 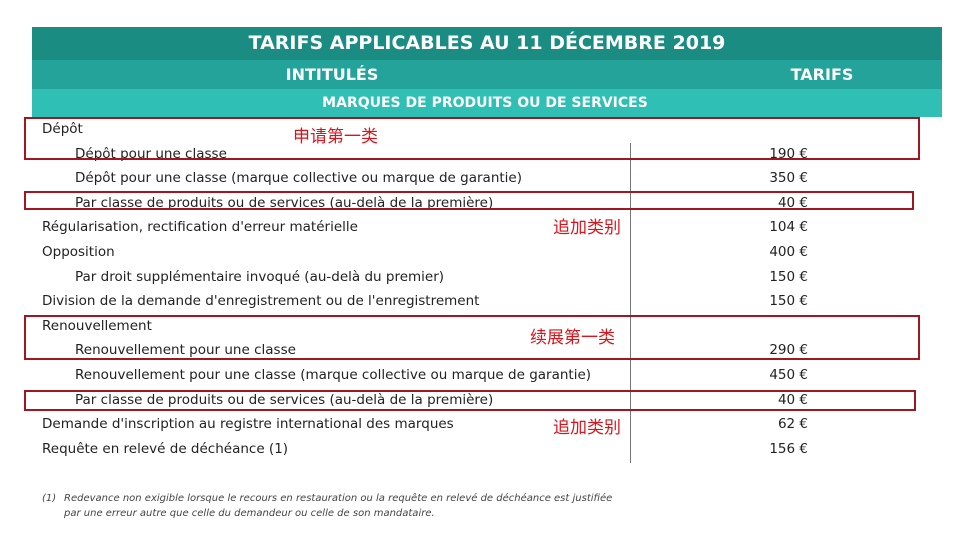 I want to click on column-header-row: INTITULÉS TARIFS, so click(x=487, y=74).